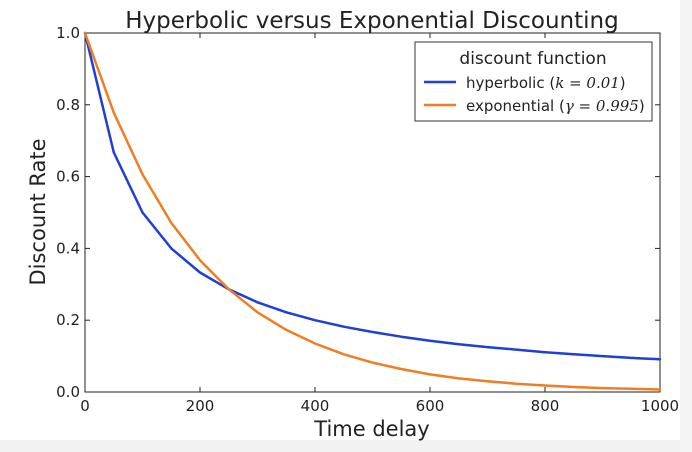  Describe the element at coordinates (200, 406) in the screenshot. I see `x-tick-label: 200` at that location.